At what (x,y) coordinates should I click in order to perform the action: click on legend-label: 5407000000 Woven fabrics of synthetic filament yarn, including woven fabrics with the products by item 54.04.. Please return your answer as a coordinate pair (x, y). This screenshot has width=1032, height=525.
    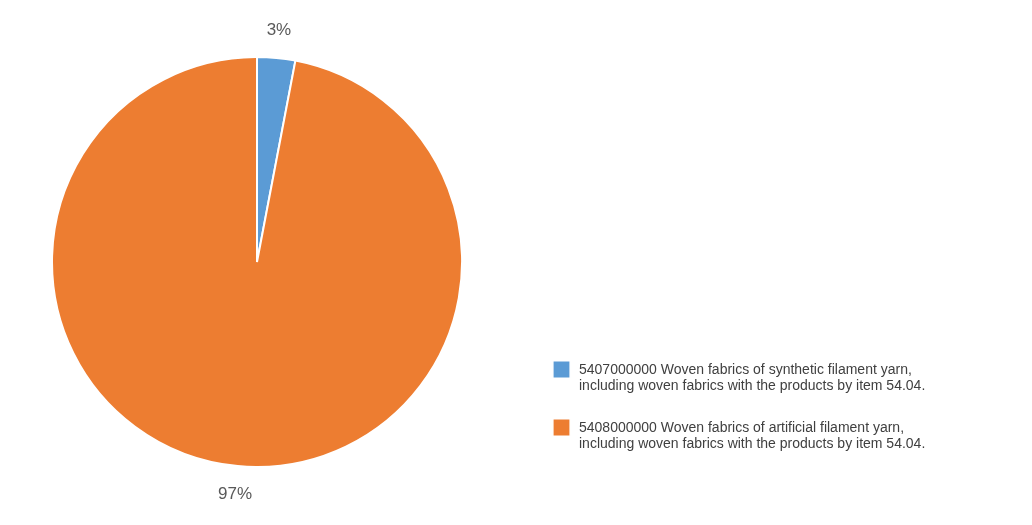
    Looking at the image, I should click on (752, 376).